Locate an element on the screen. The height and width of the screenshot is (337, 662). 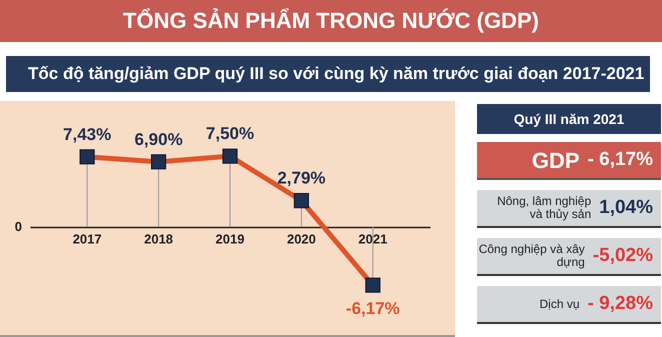
data-label: 7,43% is located at coordinates (87, 134).